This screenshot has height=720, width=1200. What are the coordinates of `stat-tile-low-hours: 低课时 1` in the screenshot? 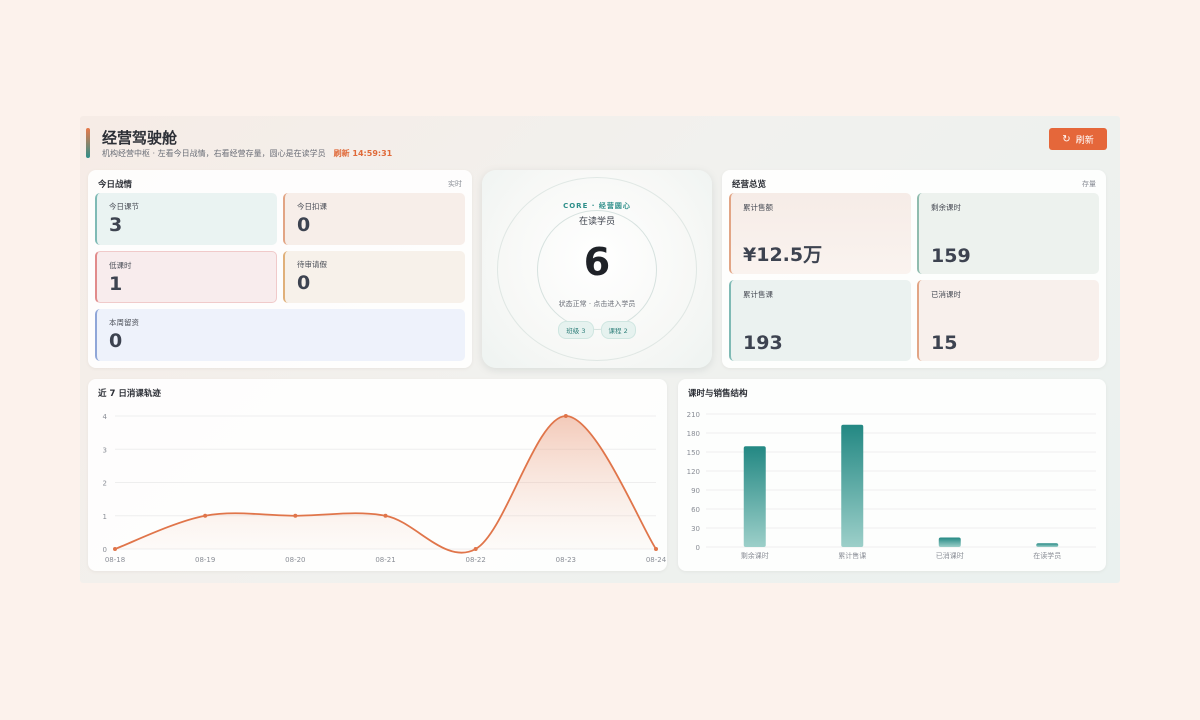 It's located at (186, 277).